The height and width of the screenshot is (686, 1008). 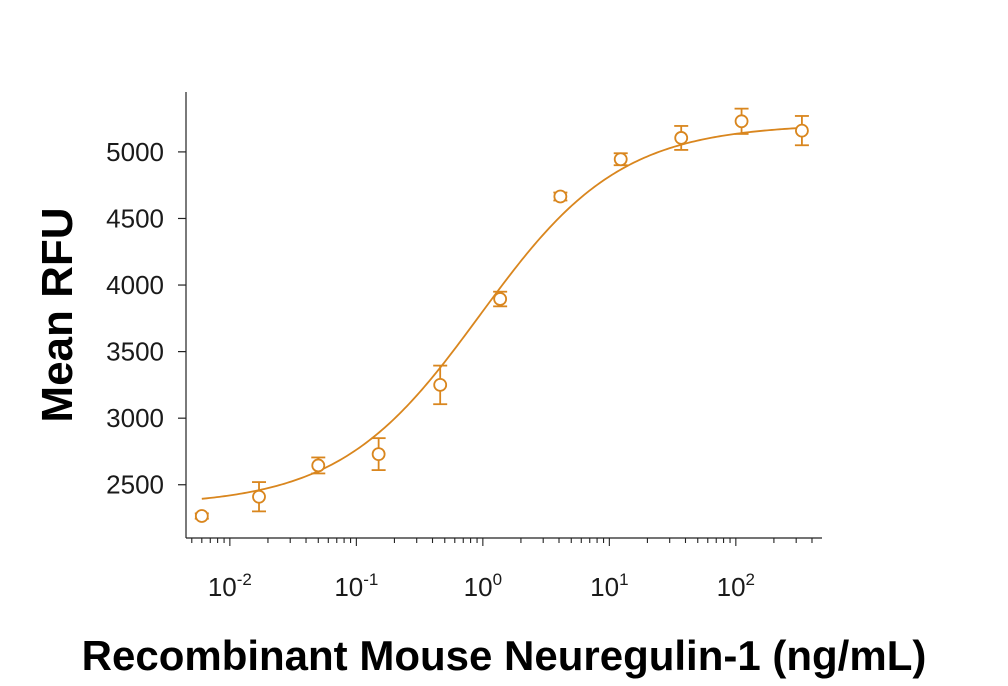 What do you see at coordinates (736, 586) in the screenshot?
I see `x-tick-label: 10²` at bounding box center [736, 586].